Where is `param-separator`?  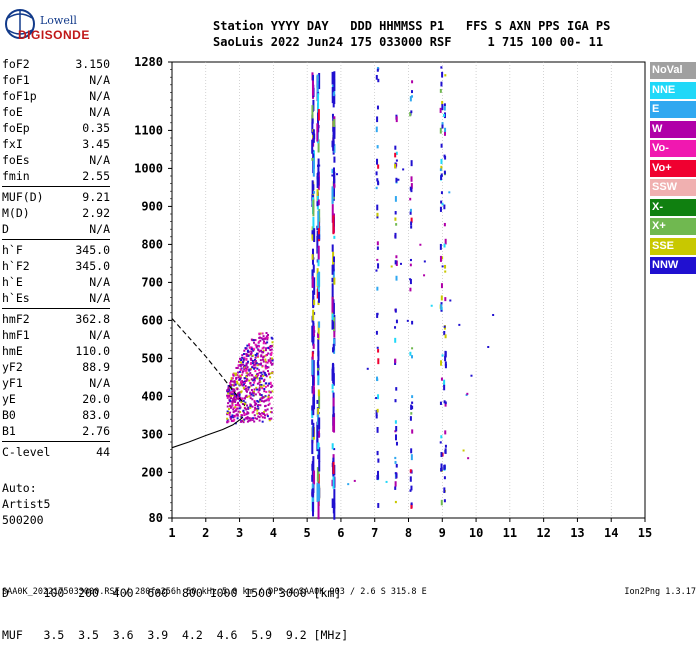
param-separator is located at coordinates (56, 441).